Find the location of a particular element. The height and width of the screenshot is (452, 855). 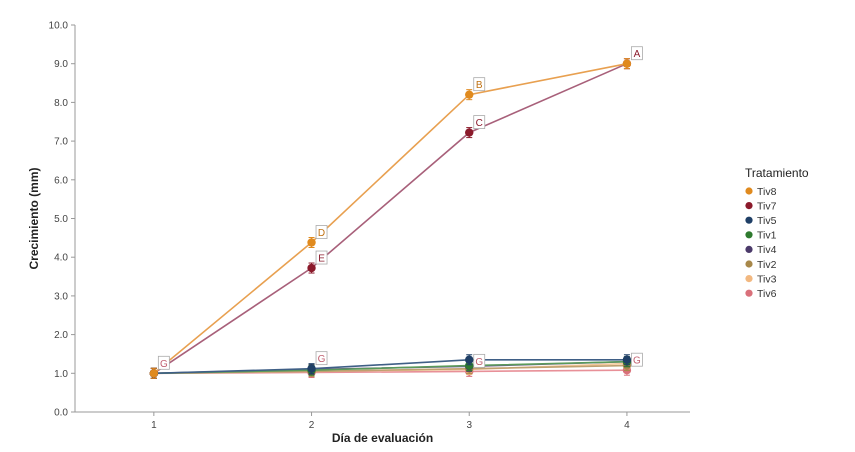

legend-item-tiv8: Tiv8 is located at coordinates (761, 192).